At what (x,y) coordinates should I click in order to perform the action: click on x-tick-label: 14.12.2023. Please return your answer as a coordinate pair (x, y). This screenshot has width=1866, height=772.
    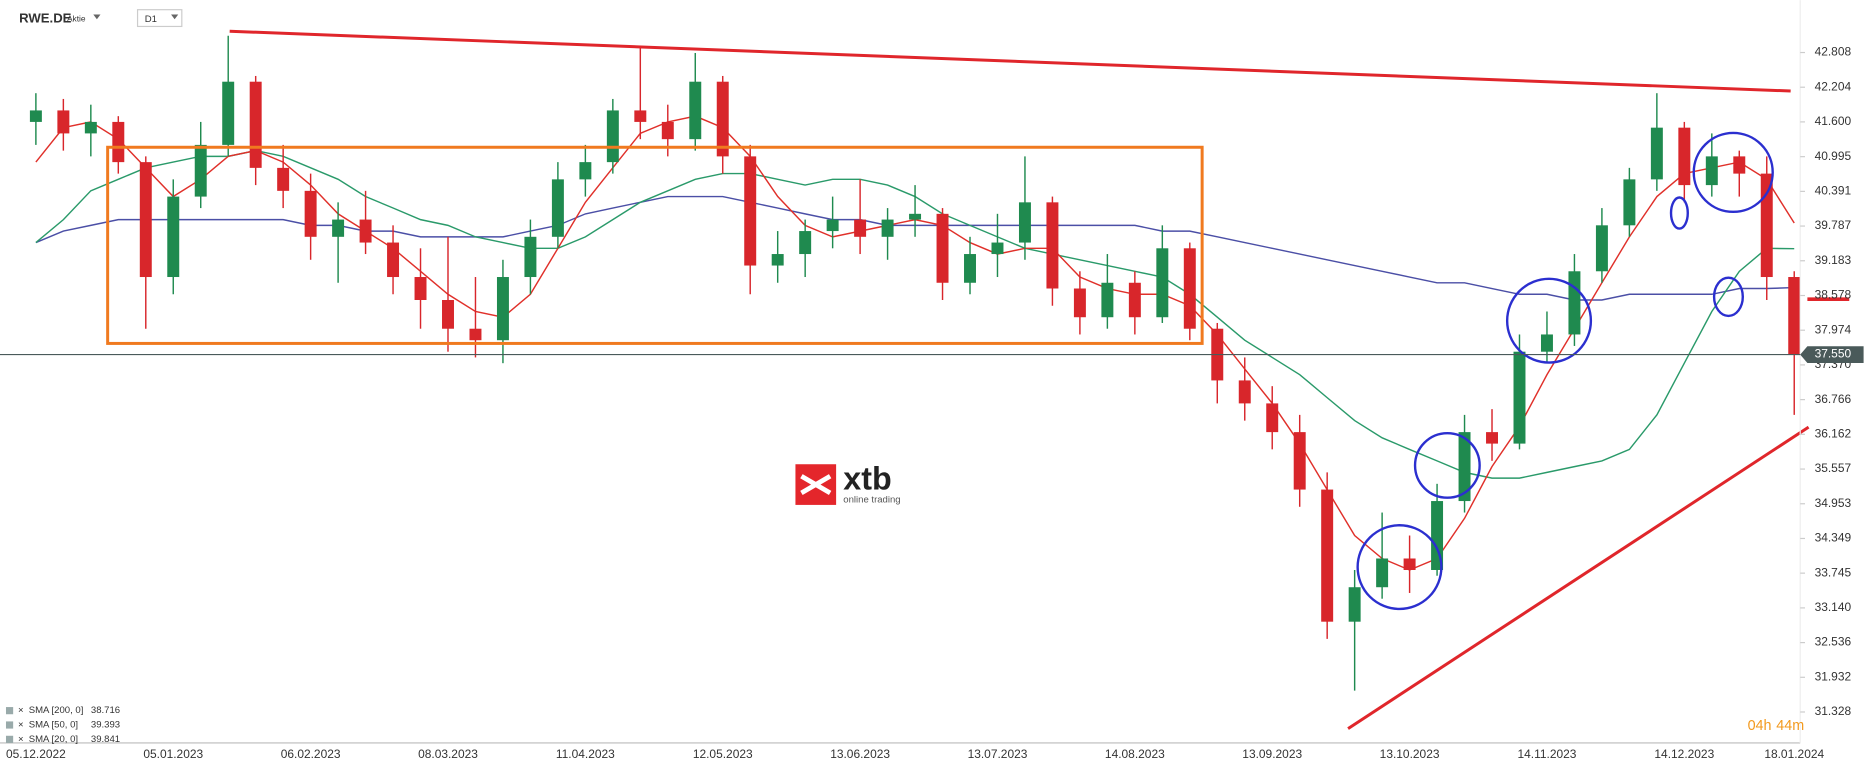
    Looking at the image, I should click on (1684, 754).